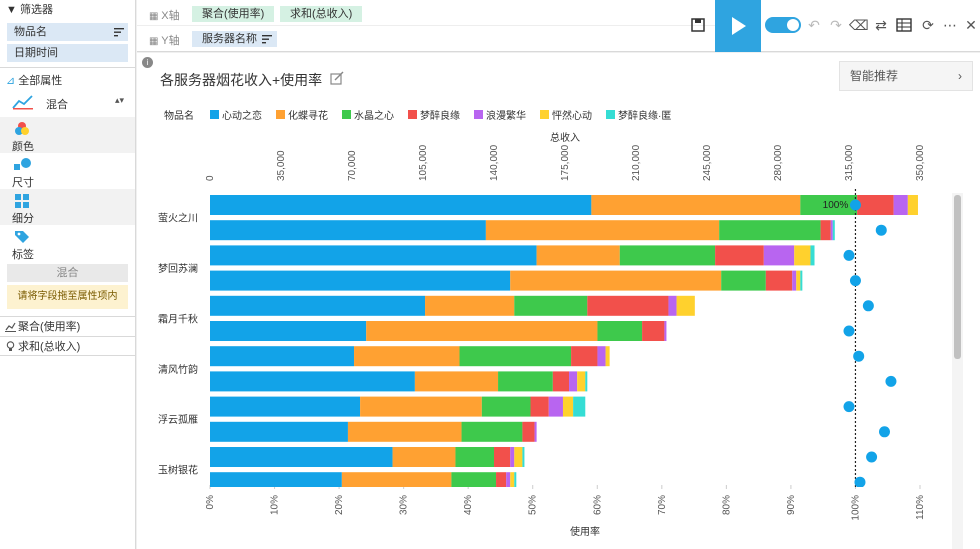 This screenshot has height=549, width=980. What do you see at coordinates (321, 14) in the screenshot?
I see `x-pill-income: 求和(总收入)` at bounding box center [321, 14].